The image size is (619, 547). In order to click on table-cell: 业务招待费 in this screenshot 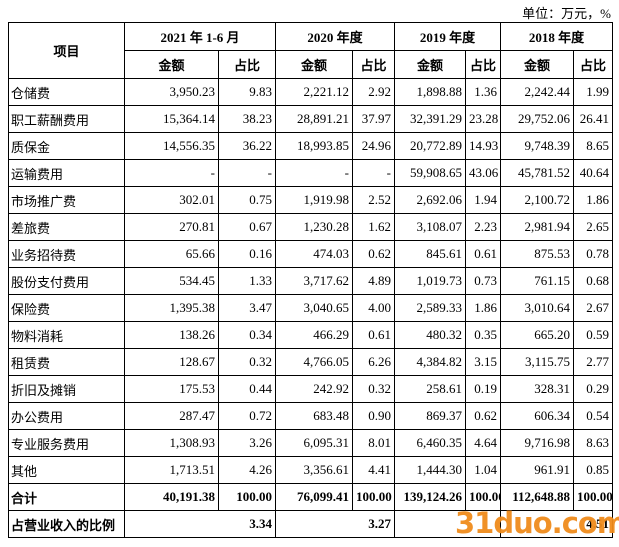, I will do `click(66, 254)`.